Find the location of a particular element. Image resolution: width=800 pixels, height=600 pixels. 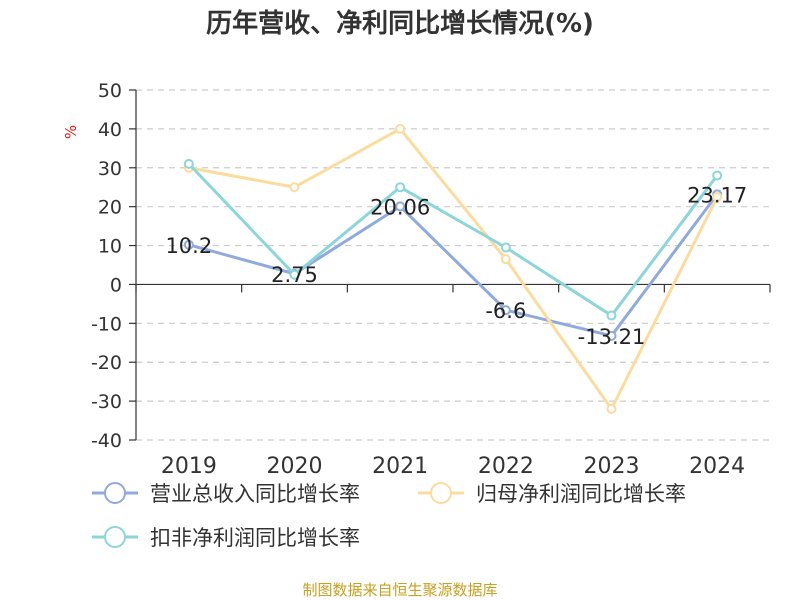

data-label: -13.21 is located at coordinates (612, 337).